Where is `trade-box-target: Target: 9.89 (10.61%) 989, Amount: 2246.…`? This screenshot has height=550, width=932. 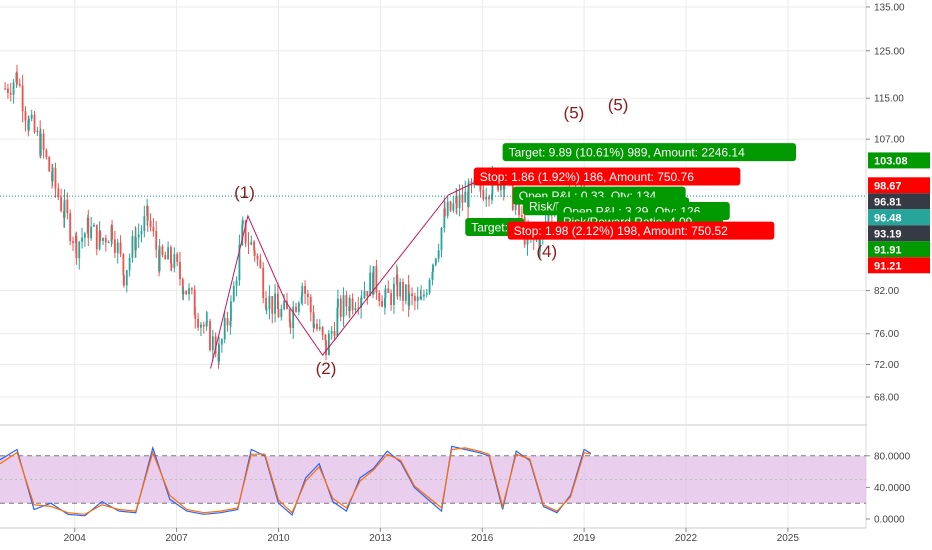
trade-box-target: Target: 9.89 (10.61%) 989, Amount: 2246.… is located at coordinates (649, 152).